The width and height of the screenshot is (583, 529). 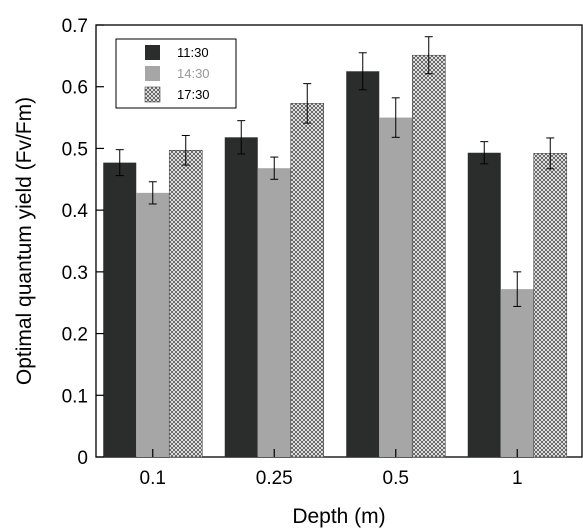 I want to click on bar-1130-0.25, so click(x=241, y=297).